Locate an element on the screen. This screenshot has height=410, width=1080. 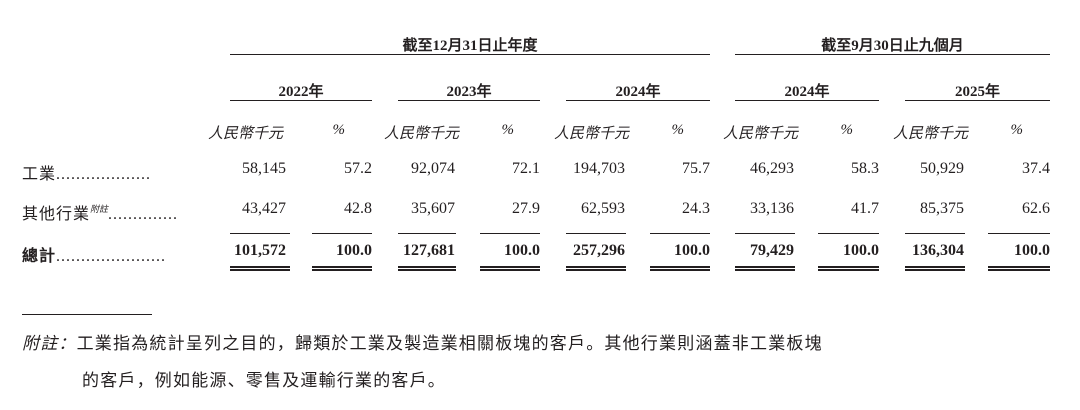
table-cell: 72.1 is located at coordinates (526, 168).